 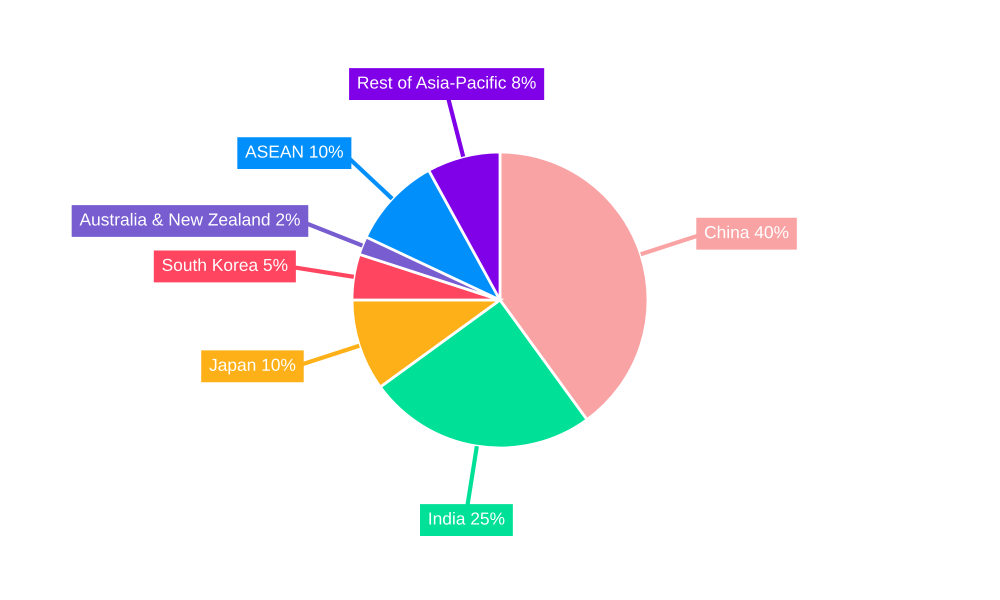 I want to click on slice-label: Rest of Asia-Pacific 8%, so click(x=447, y=82).